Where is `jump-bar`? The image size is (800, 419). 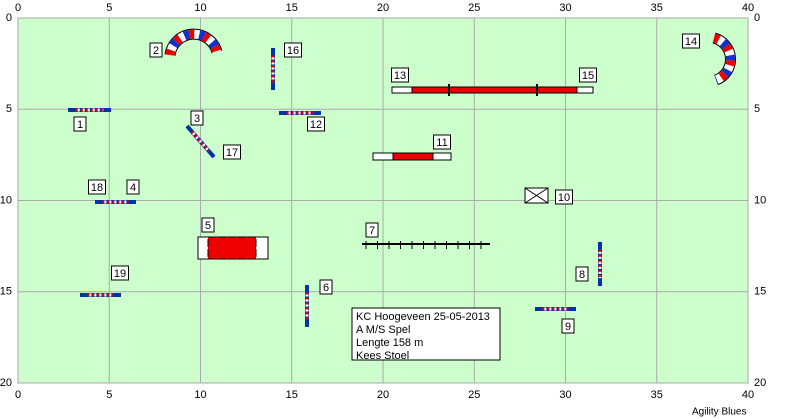
jump-bar is located at coordinates (200, 141).